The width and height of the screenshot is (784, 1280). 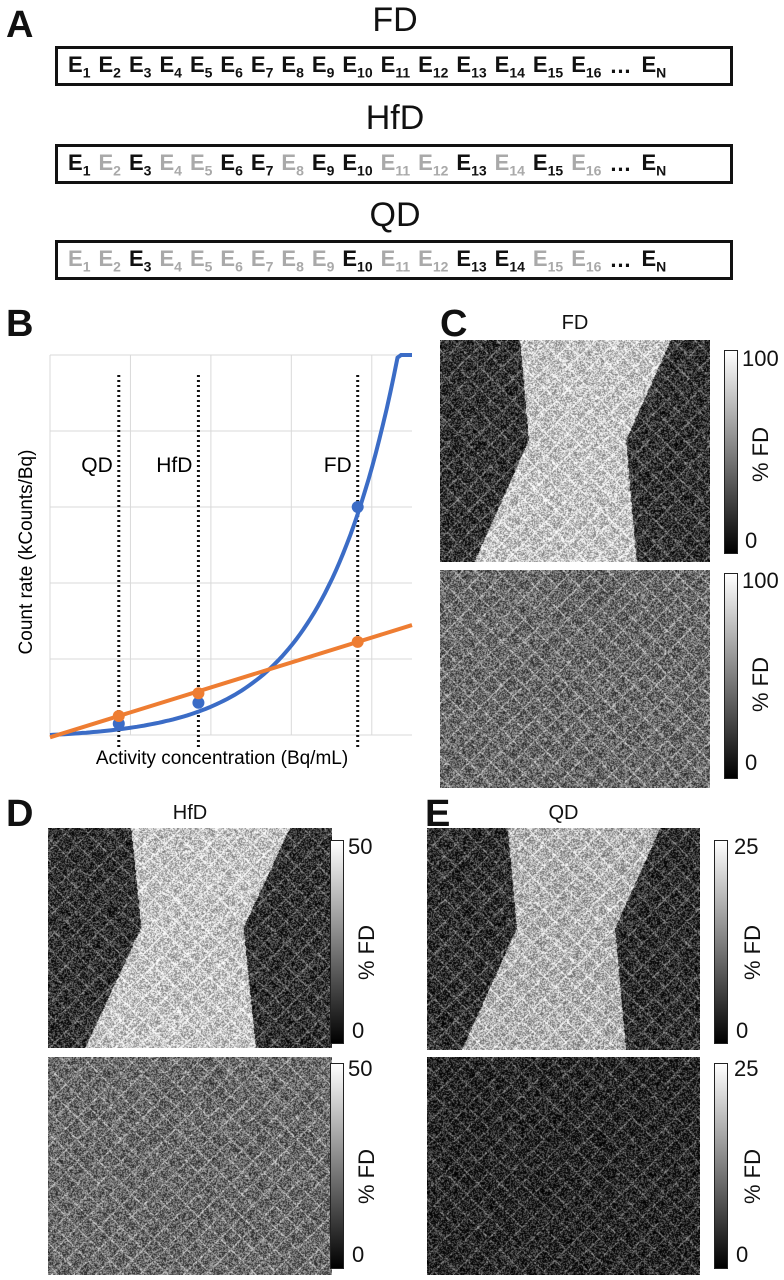 I want to click on panel-e-bottom-min: 0, so click(x=742, y=1254).